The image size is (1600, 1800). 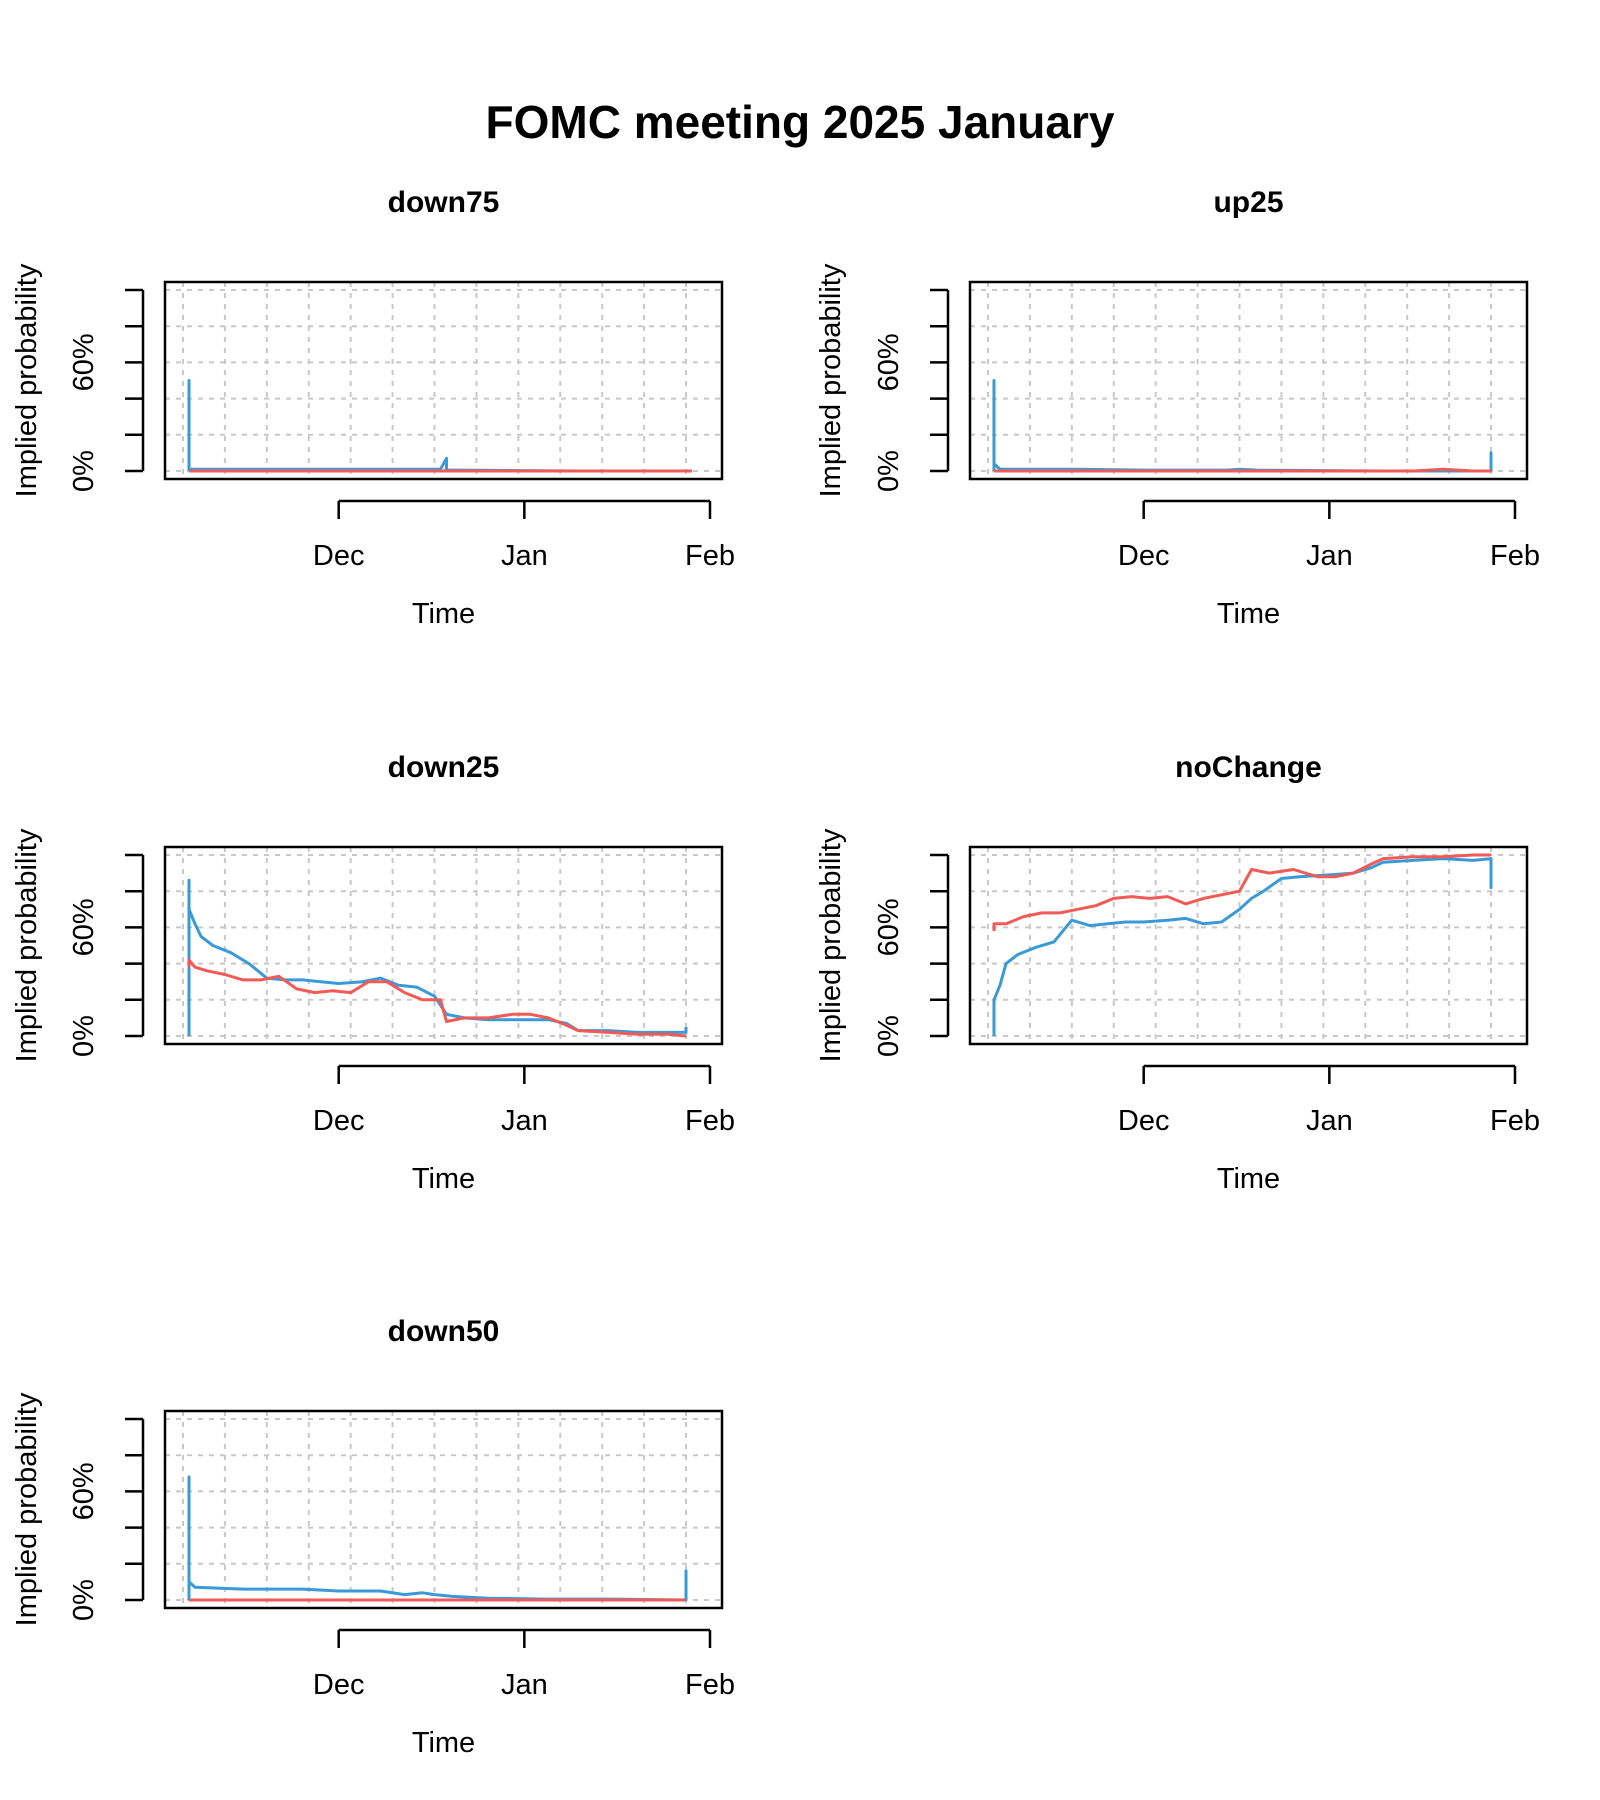 I want to click on figure-title: FOMC meeting 2025 January, so click(x=800, y=122).